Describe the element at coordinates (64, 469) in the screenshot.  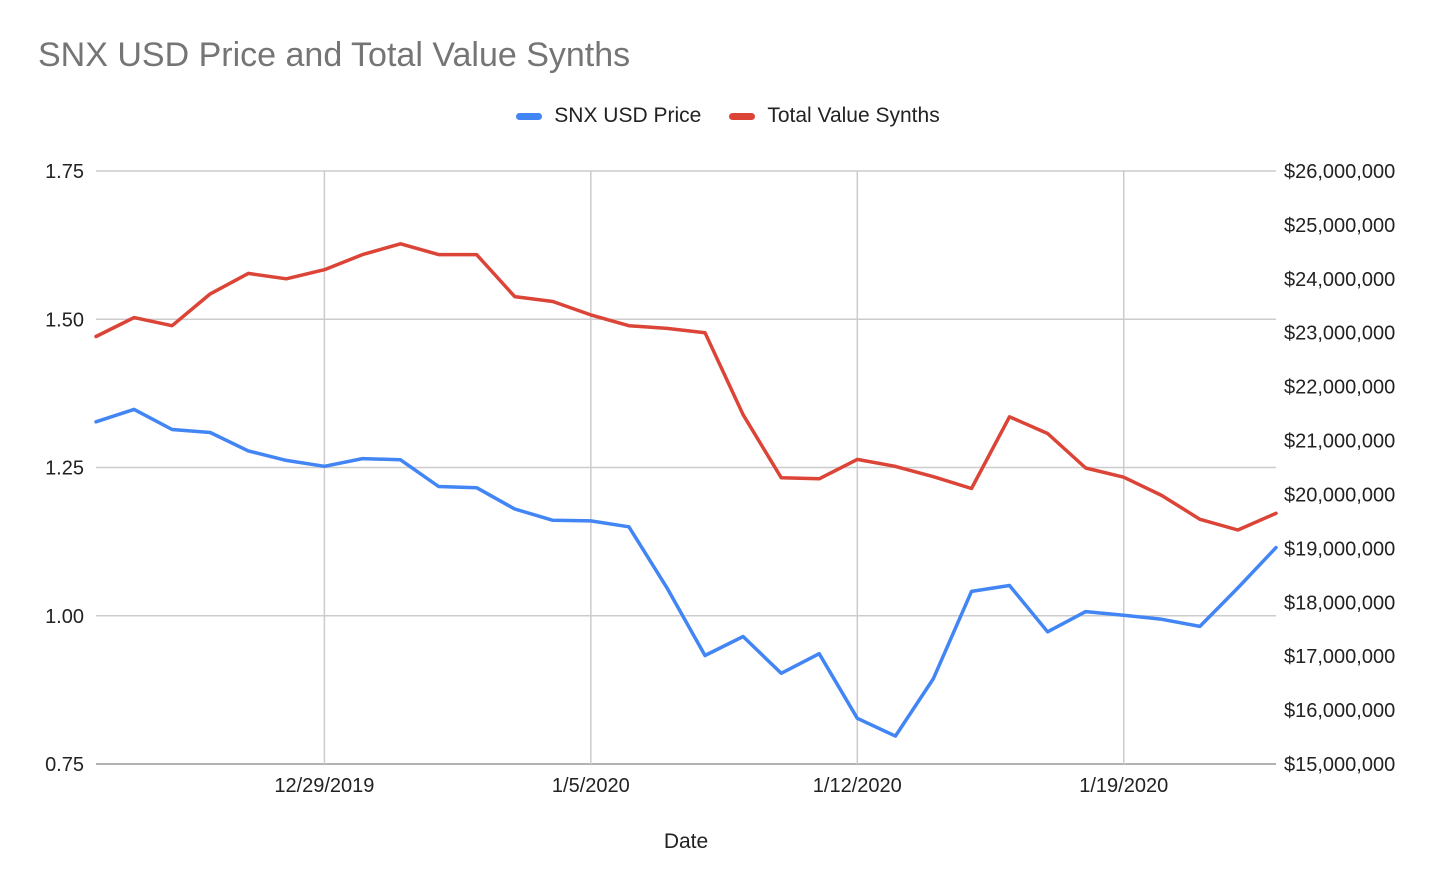
I see `y-left-tick-label: 1.25` at that location.